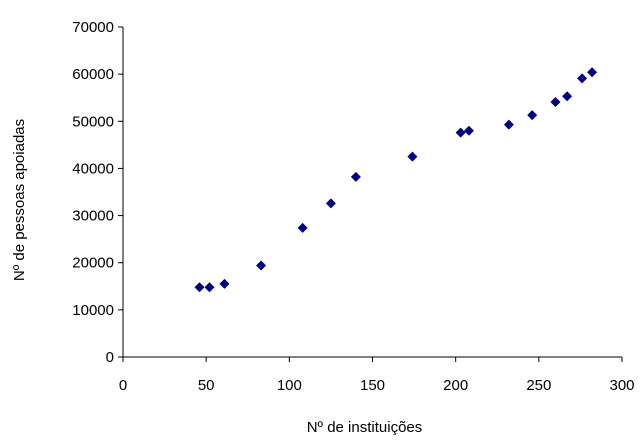  I want to click on x-tick-label: 200, so click(455, 385).